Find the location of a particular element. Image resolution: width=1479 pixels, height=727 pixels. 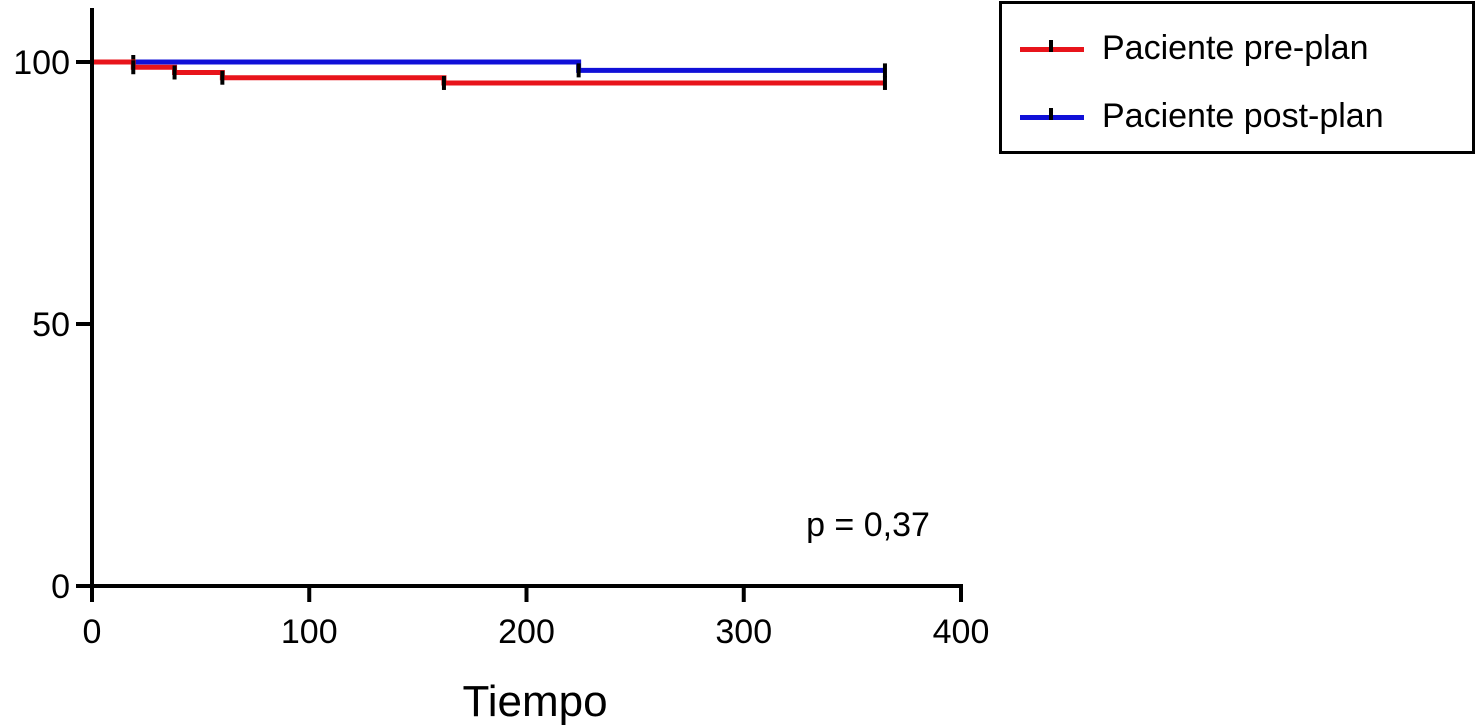

legend-item-post-plan: Paciente post-plan is located at coordinates (1237, 118).